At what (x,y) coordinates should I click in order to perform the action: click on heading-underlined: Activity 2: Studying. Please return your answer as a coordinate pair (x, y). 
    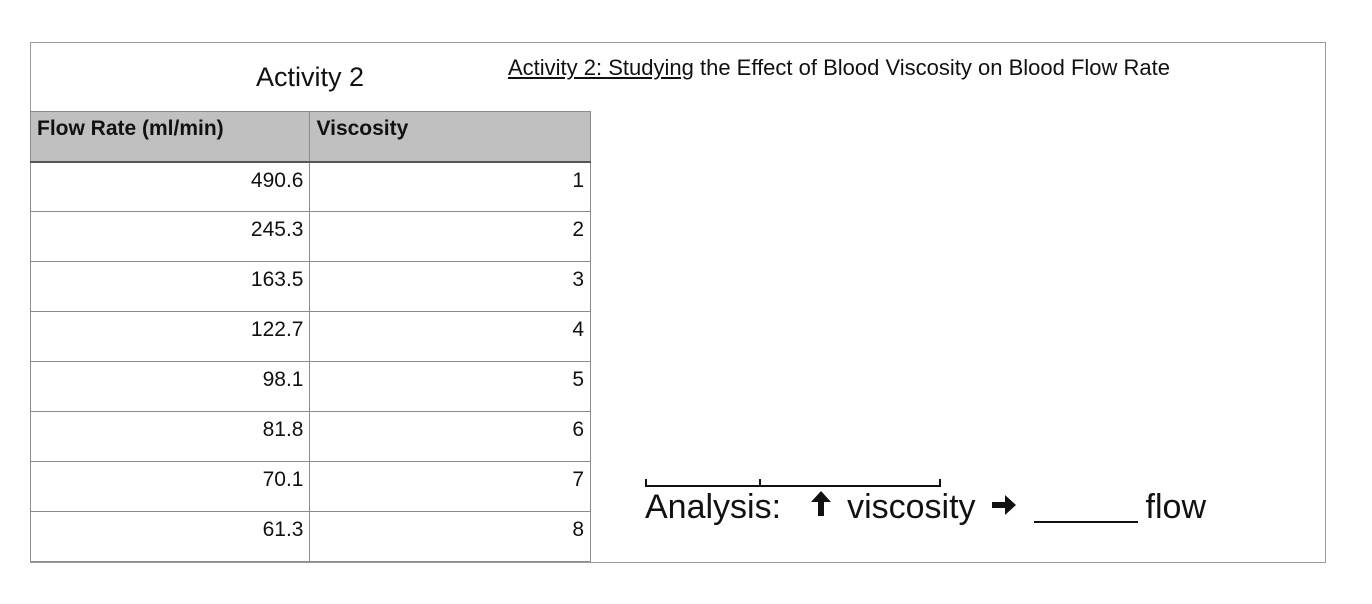
    Looking at the image, I should click on (601, 67).